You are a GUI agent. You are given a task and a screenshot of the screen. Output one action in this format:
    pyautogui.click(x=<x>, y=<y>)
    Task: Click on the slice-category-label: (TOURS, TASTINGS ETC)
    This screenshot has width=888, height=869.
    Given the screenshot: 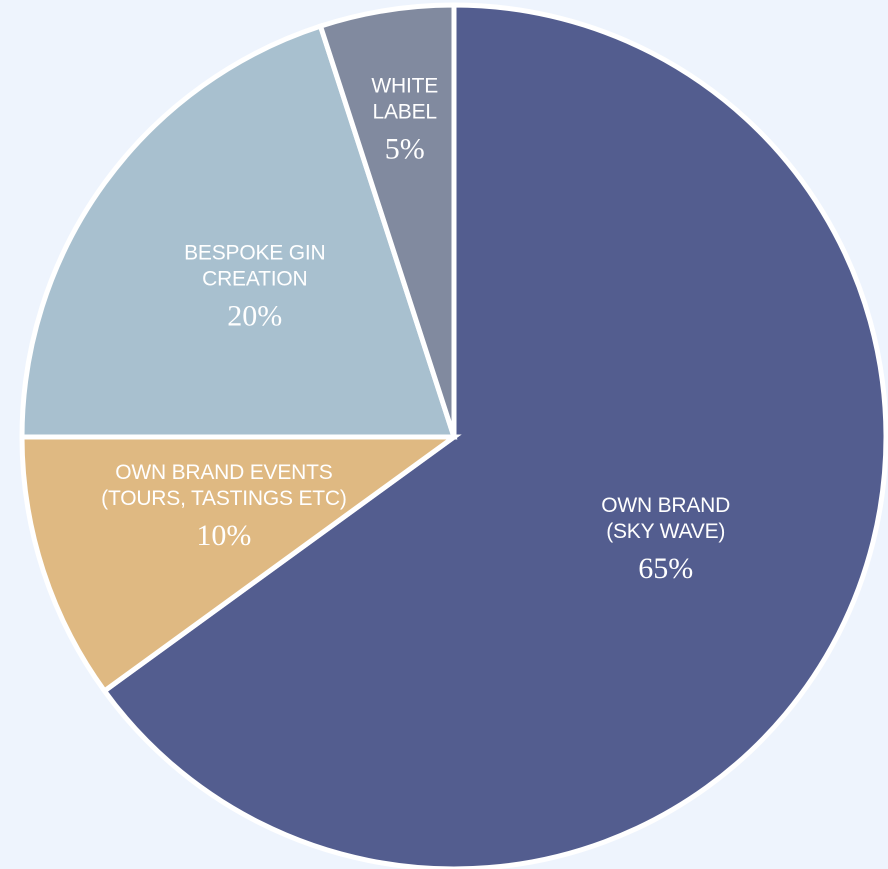 What is the action you would take?
    pyautogui.click(x=223, y=498)
    